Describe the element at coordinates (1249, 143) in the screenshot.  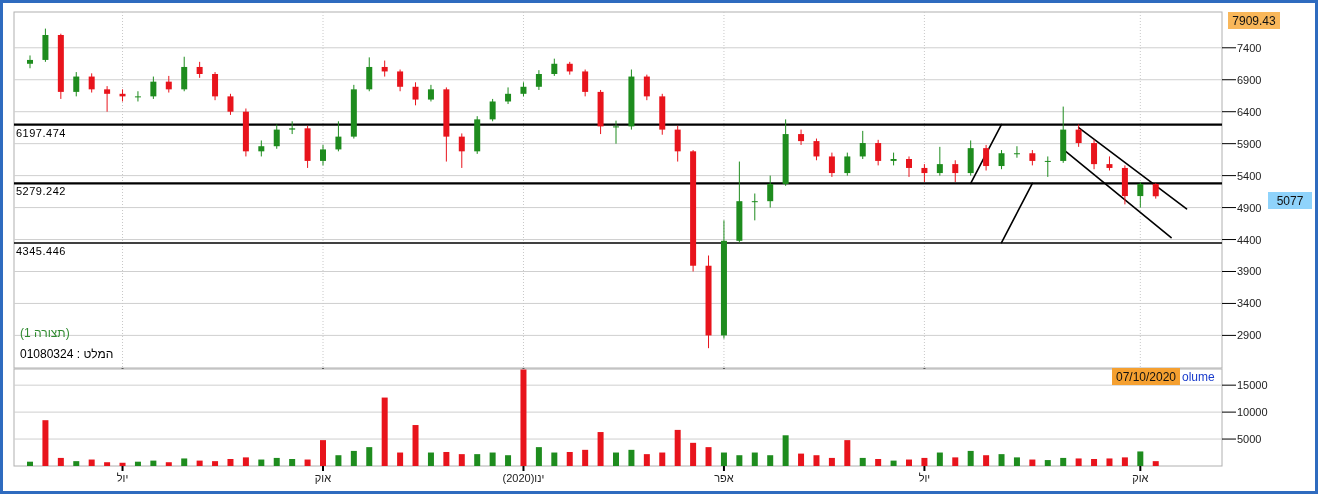
I see `y-tick-label: 5900` at that location.